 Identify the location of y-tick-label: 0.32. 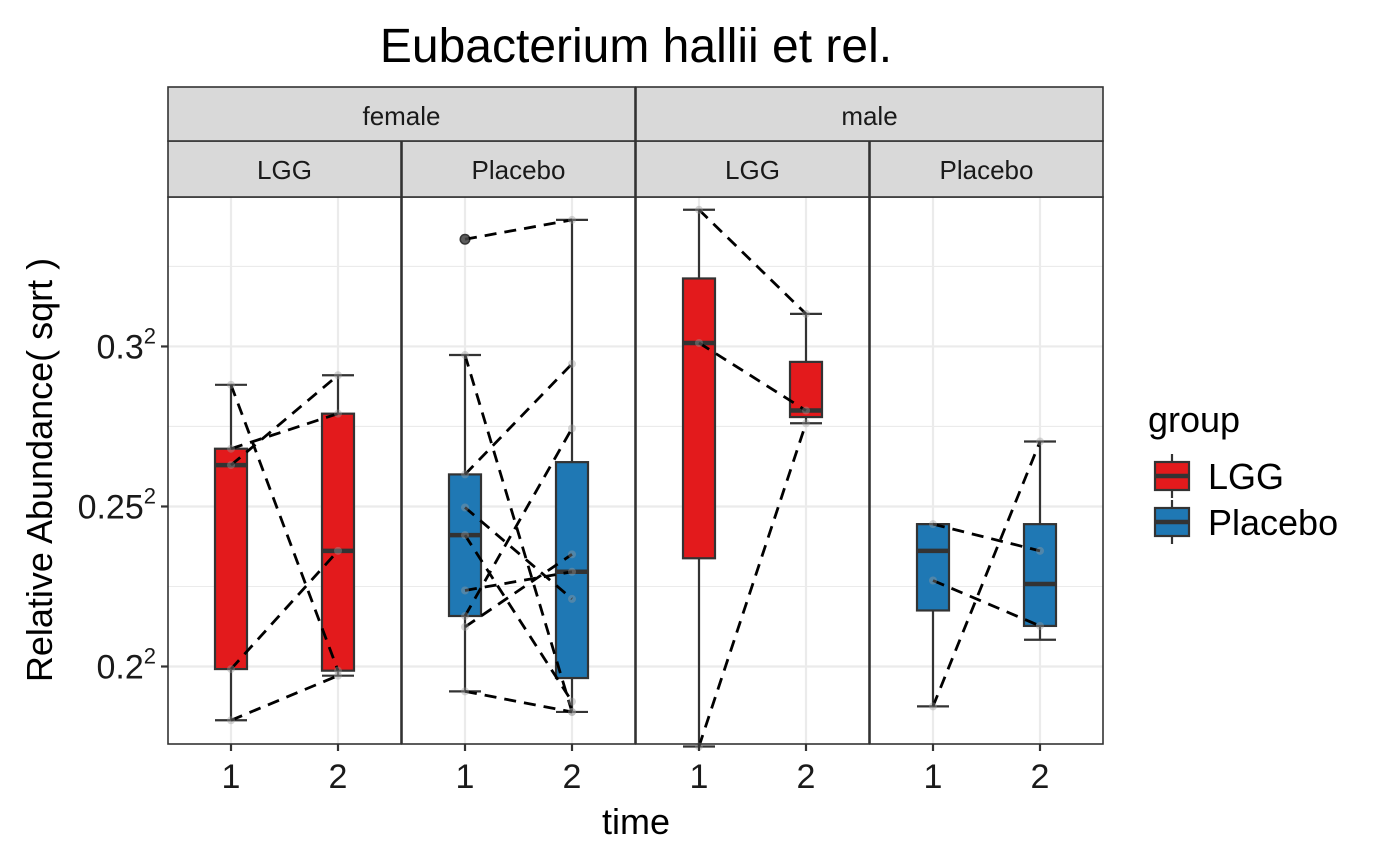
(126, 344).